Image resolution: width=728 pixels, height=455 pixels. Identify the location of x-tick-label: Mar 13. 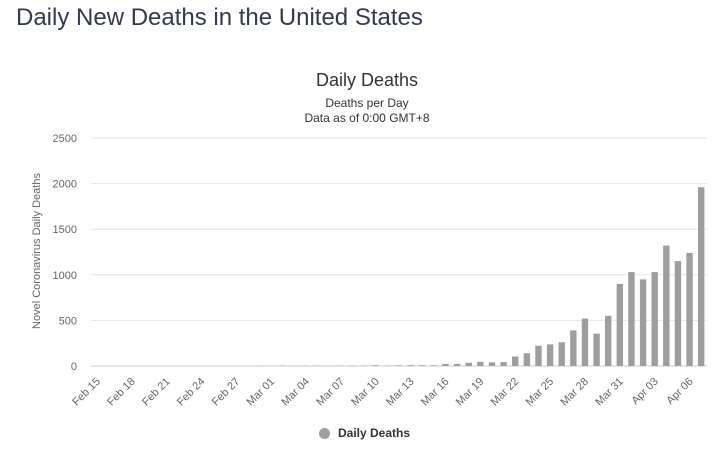
(400, 392).